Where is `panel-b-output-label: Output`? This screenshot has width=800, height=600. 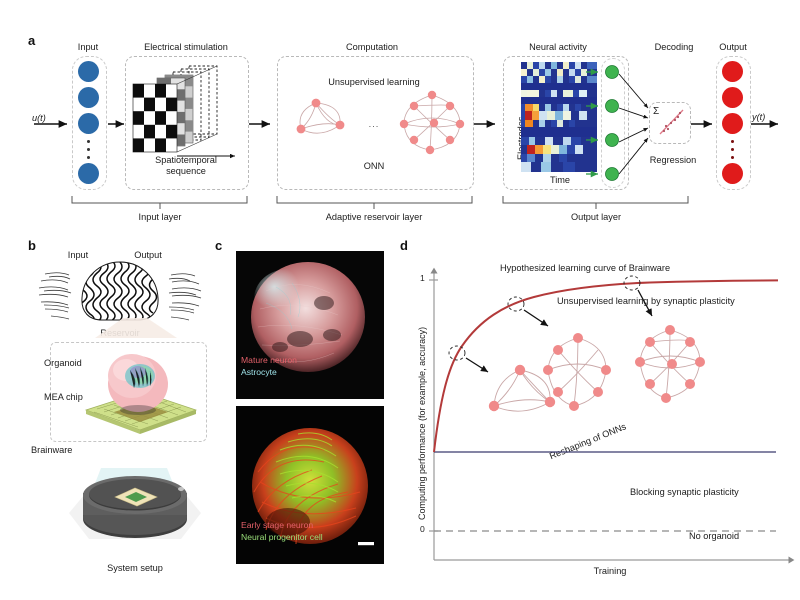
panel-b-output-label: Output is located at coordinates (148, 255).